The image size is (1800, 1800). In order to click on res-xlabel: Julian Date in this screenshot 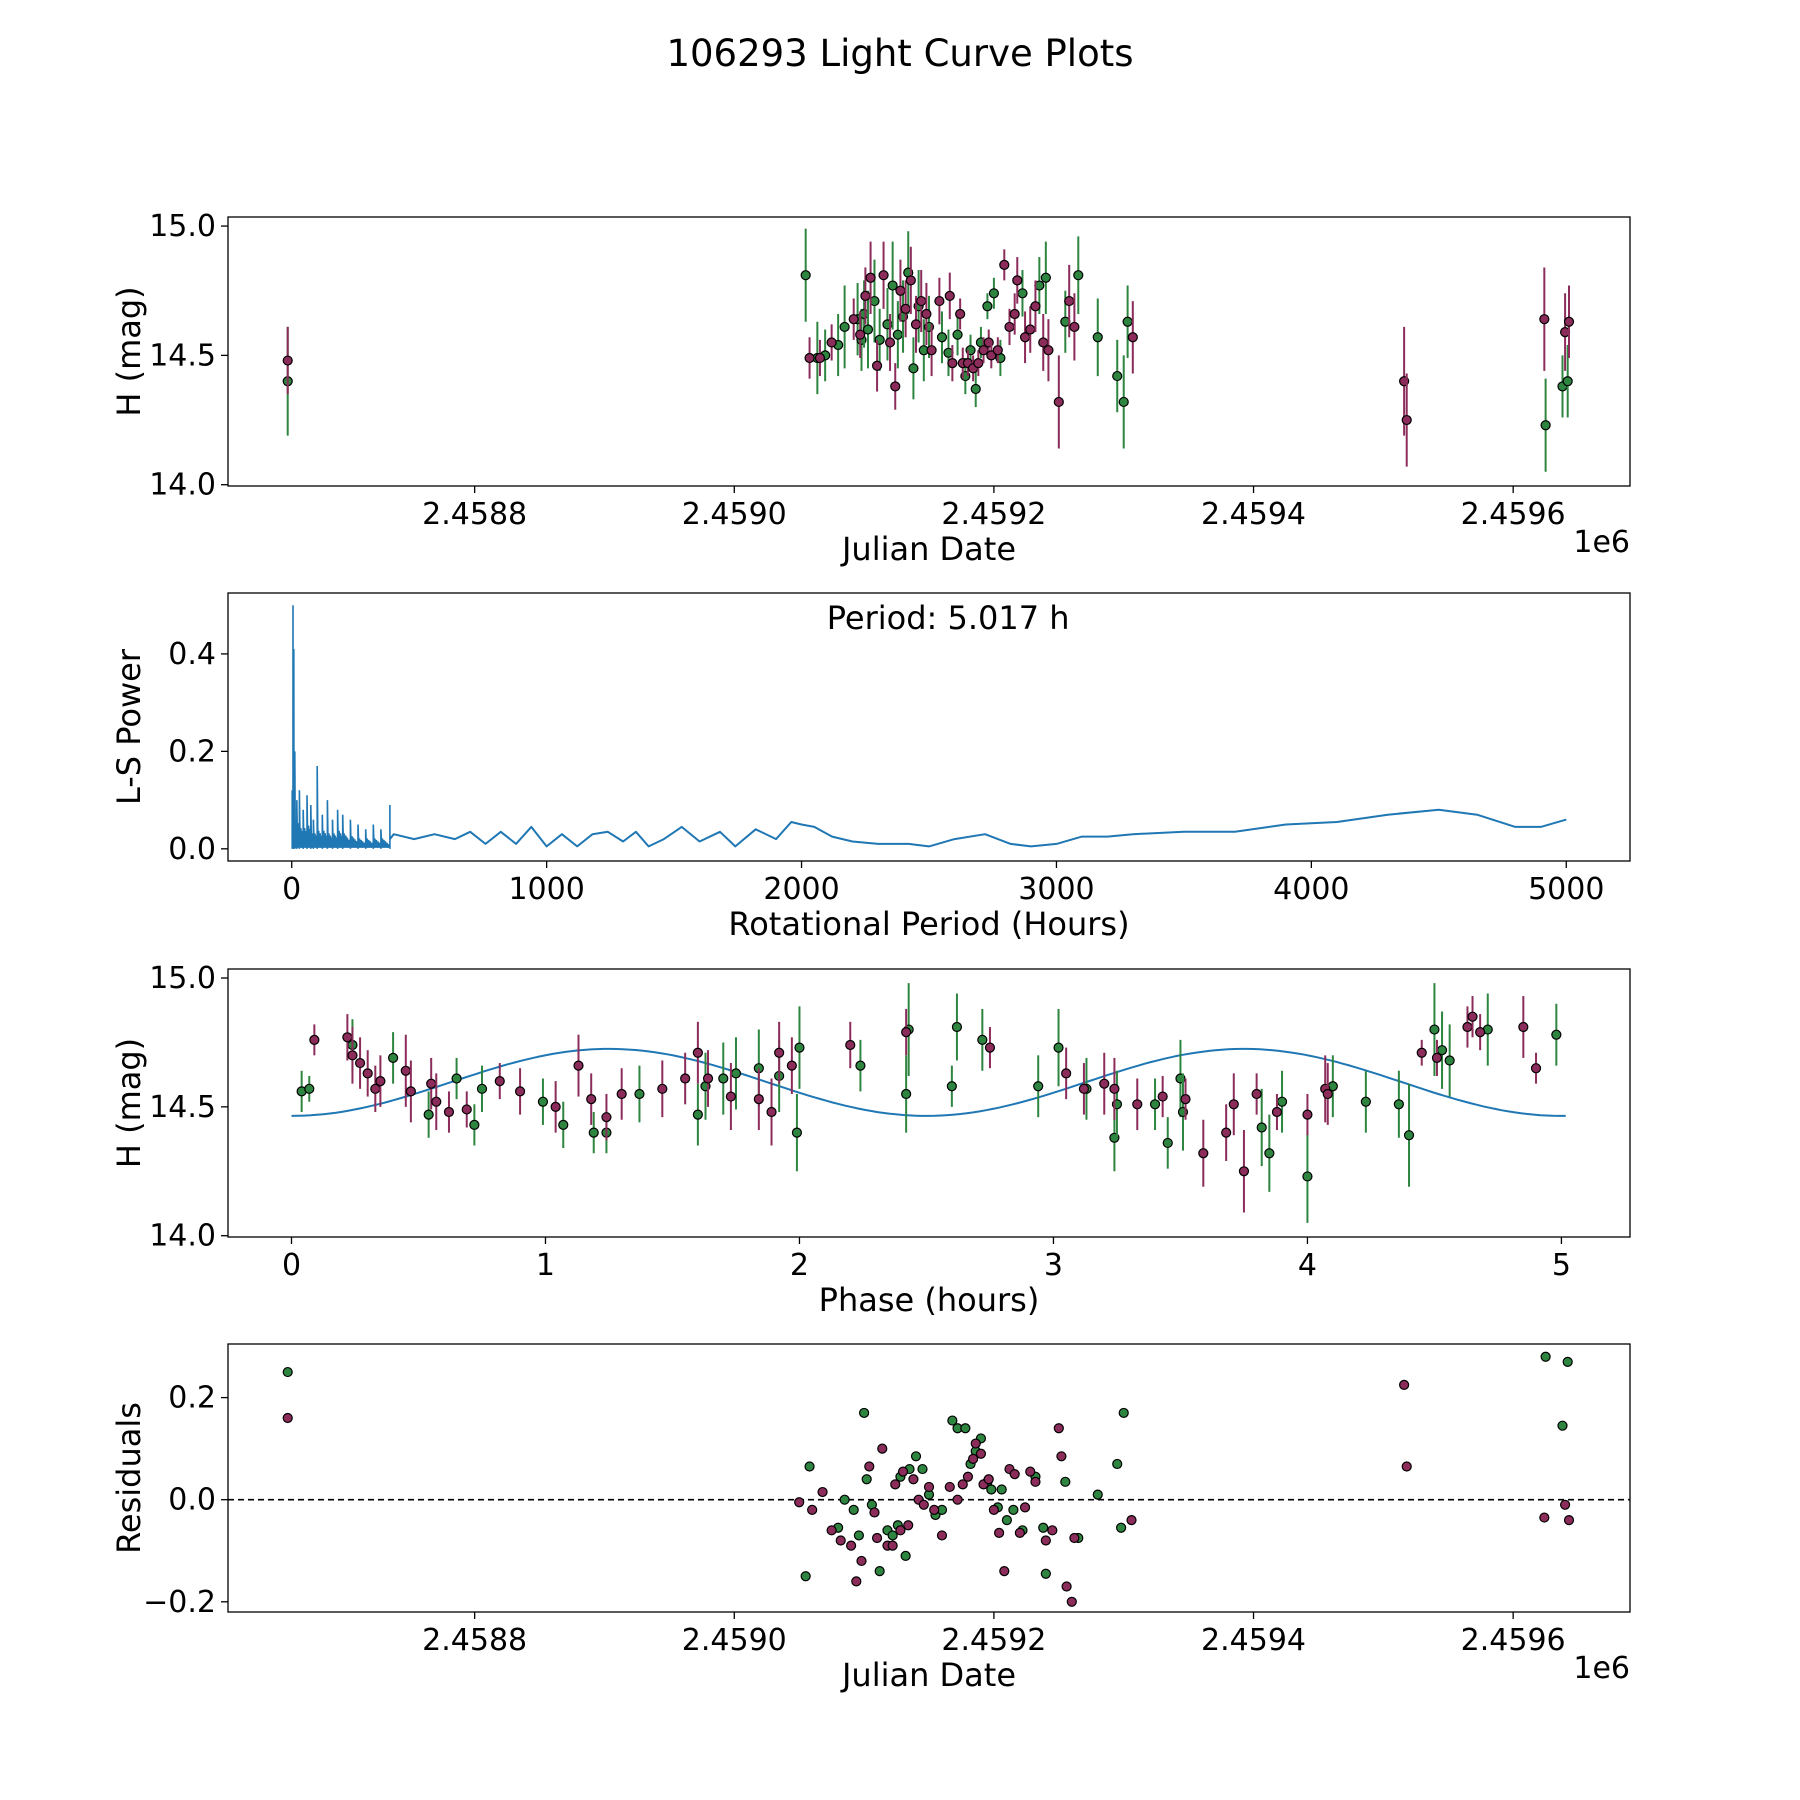, I will do `click(928, 1675)`.